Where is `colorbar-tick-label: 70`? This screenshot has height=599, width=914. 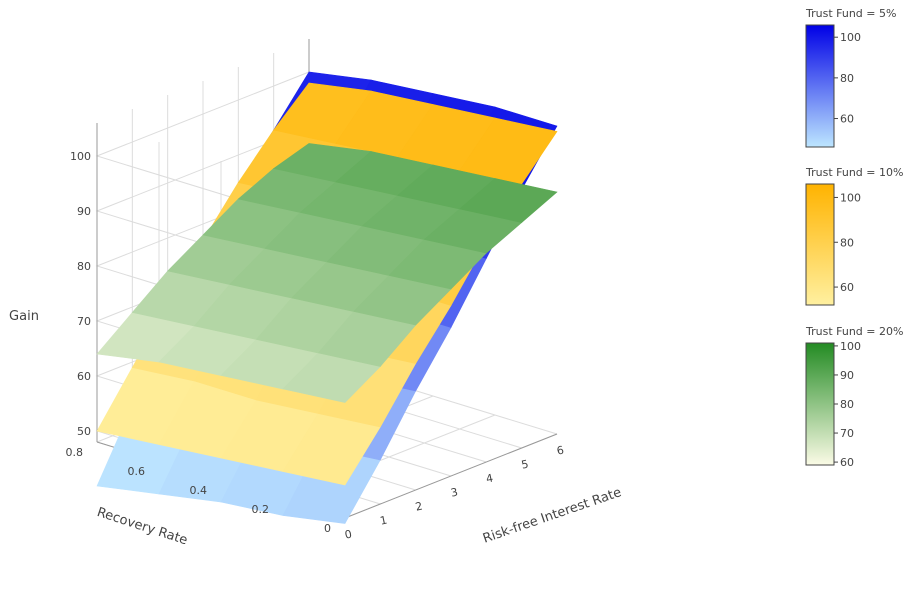 colorbar-tick-label: 70 is located at coordinates (847, 433).